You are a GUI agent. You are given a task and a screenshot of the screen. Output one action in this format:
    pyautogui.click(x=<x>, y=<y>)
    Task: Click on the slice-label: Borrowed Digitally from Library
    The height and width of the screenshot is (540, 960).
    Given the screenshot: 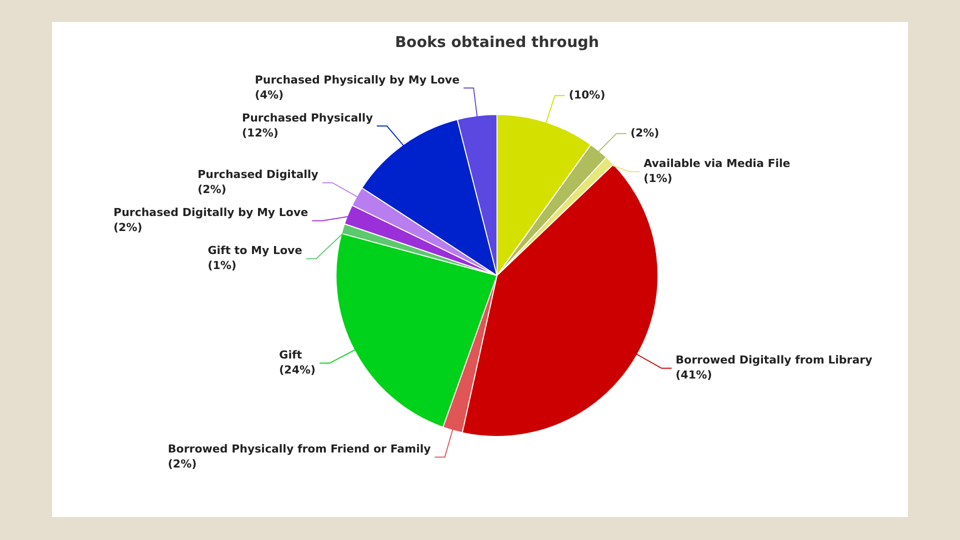 What is the action you would take?
    pyautogui.click(x=774, y=360)
    